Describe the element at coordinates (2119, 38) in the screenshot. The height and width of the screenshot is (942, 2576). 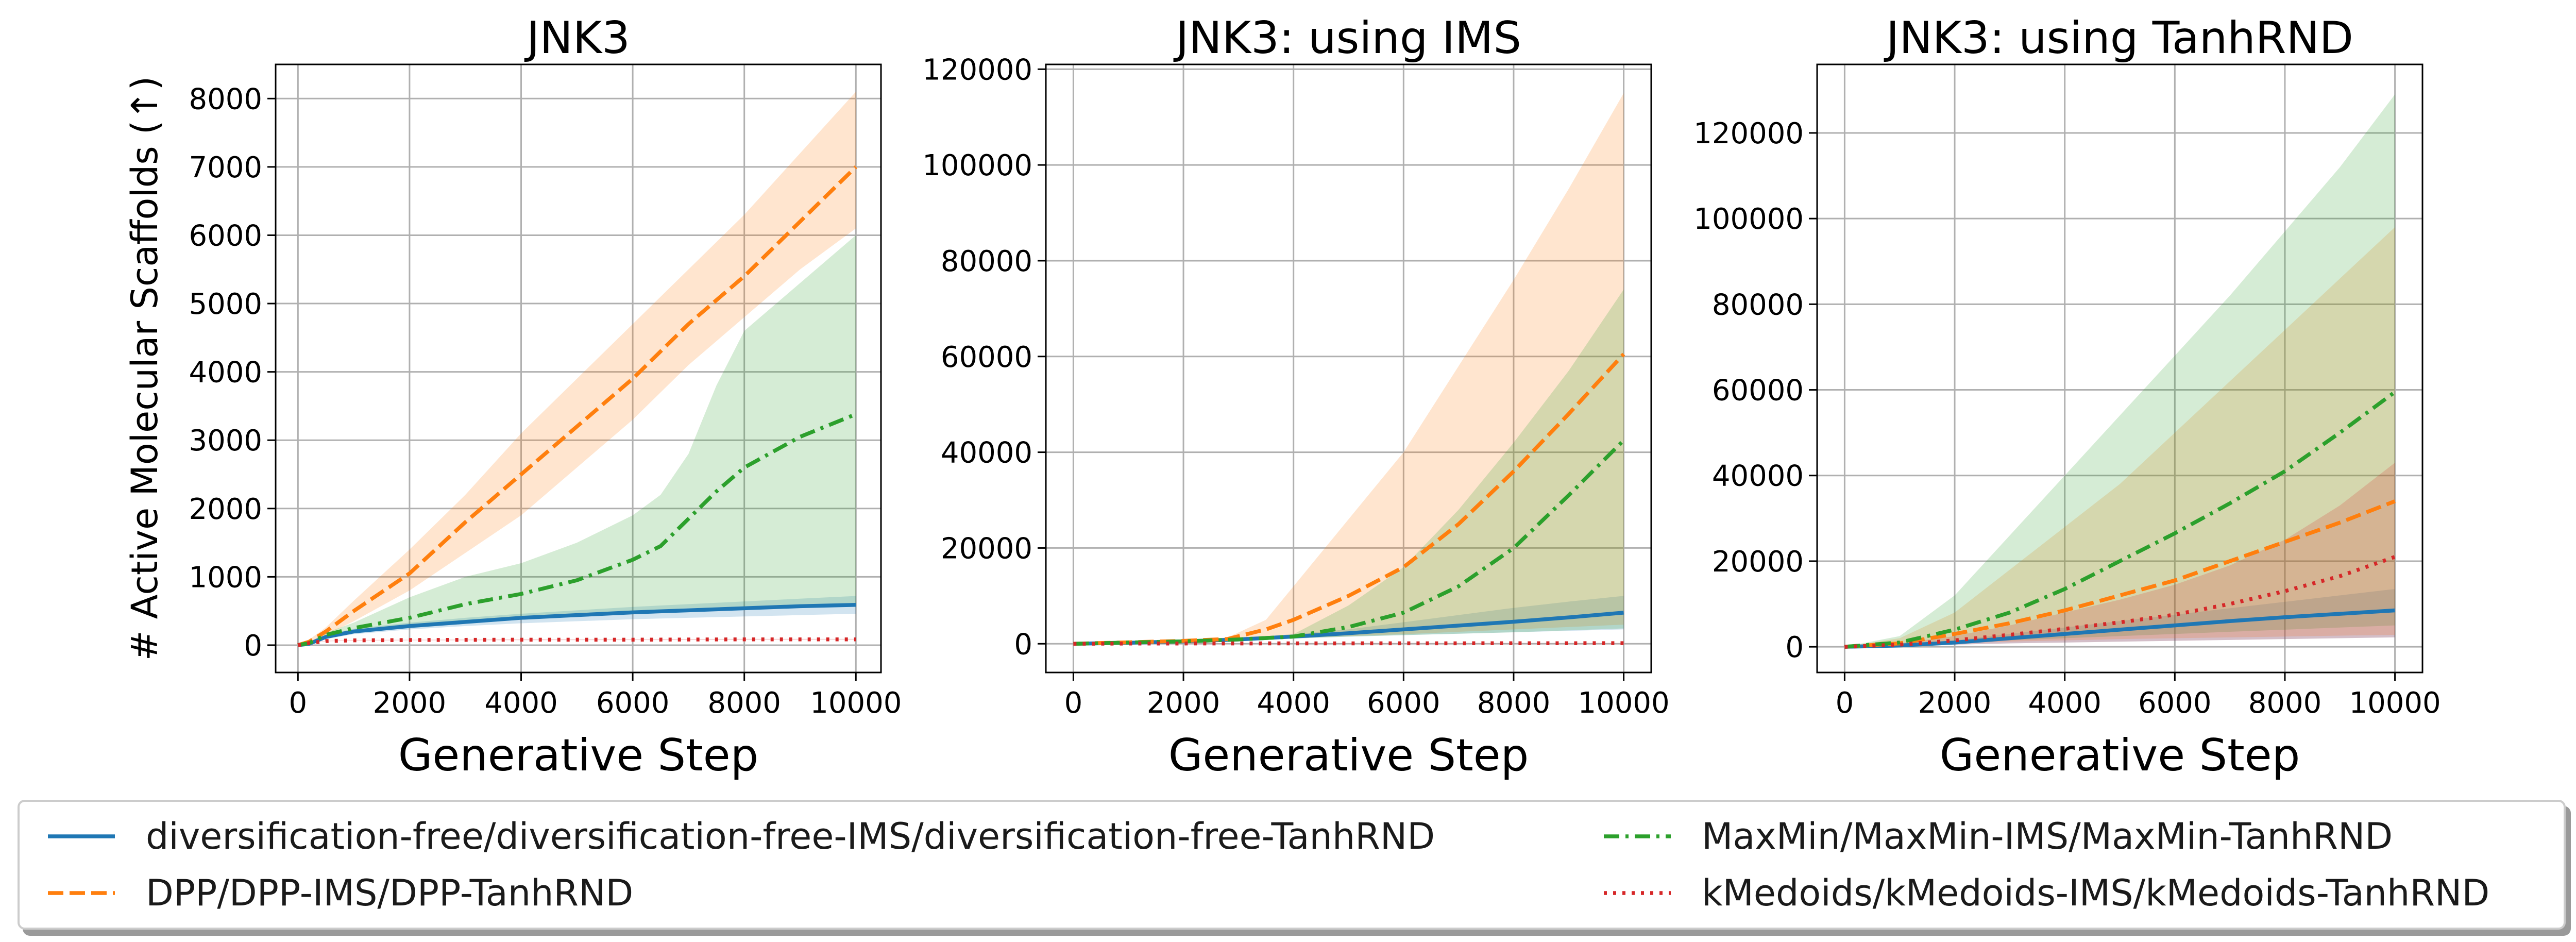
I see `panel-title: JNK3: using TanhRND` at that location.